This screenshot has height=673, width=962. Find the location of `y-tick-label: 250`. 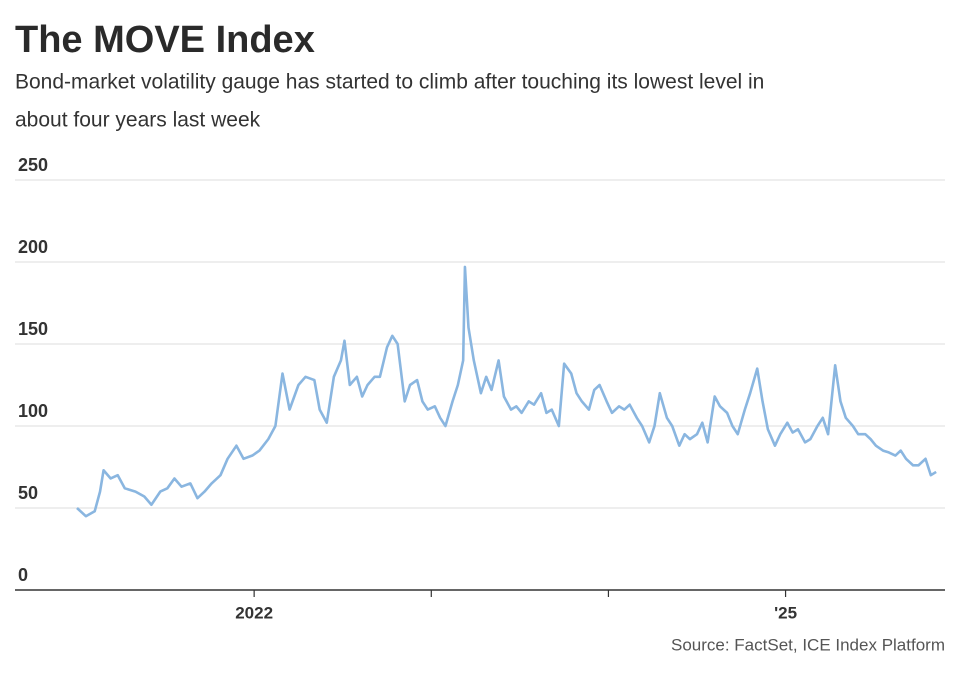

y-tick-label: 250 is located at coordinates (33, 165).